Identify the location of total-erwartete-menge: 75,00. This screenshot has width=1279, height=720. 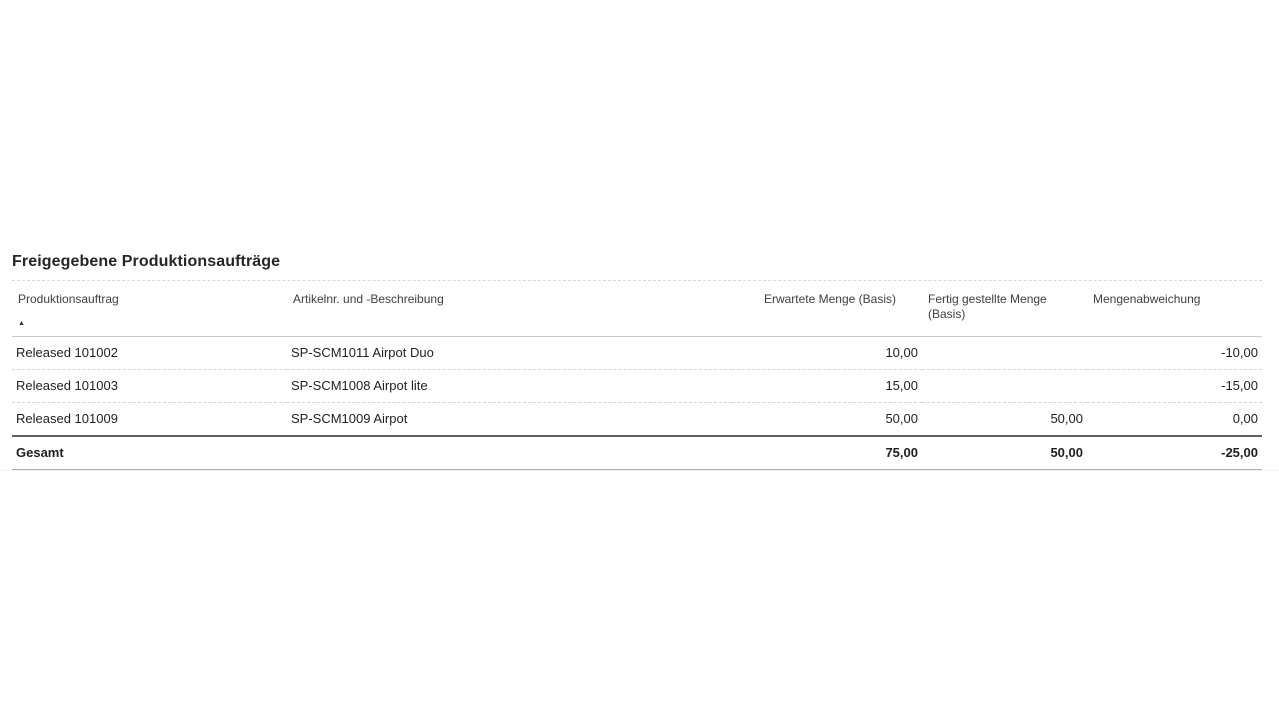
(827, 452).